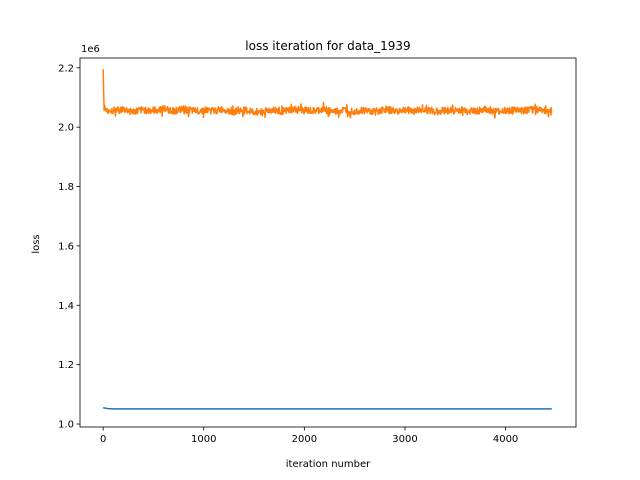 The width and height of the screenshot is (640, 480). What do you see at coordinates (304, 439) in the screenshot?
I see `x-tick-label: 2000` at bounding box center [304, 439].